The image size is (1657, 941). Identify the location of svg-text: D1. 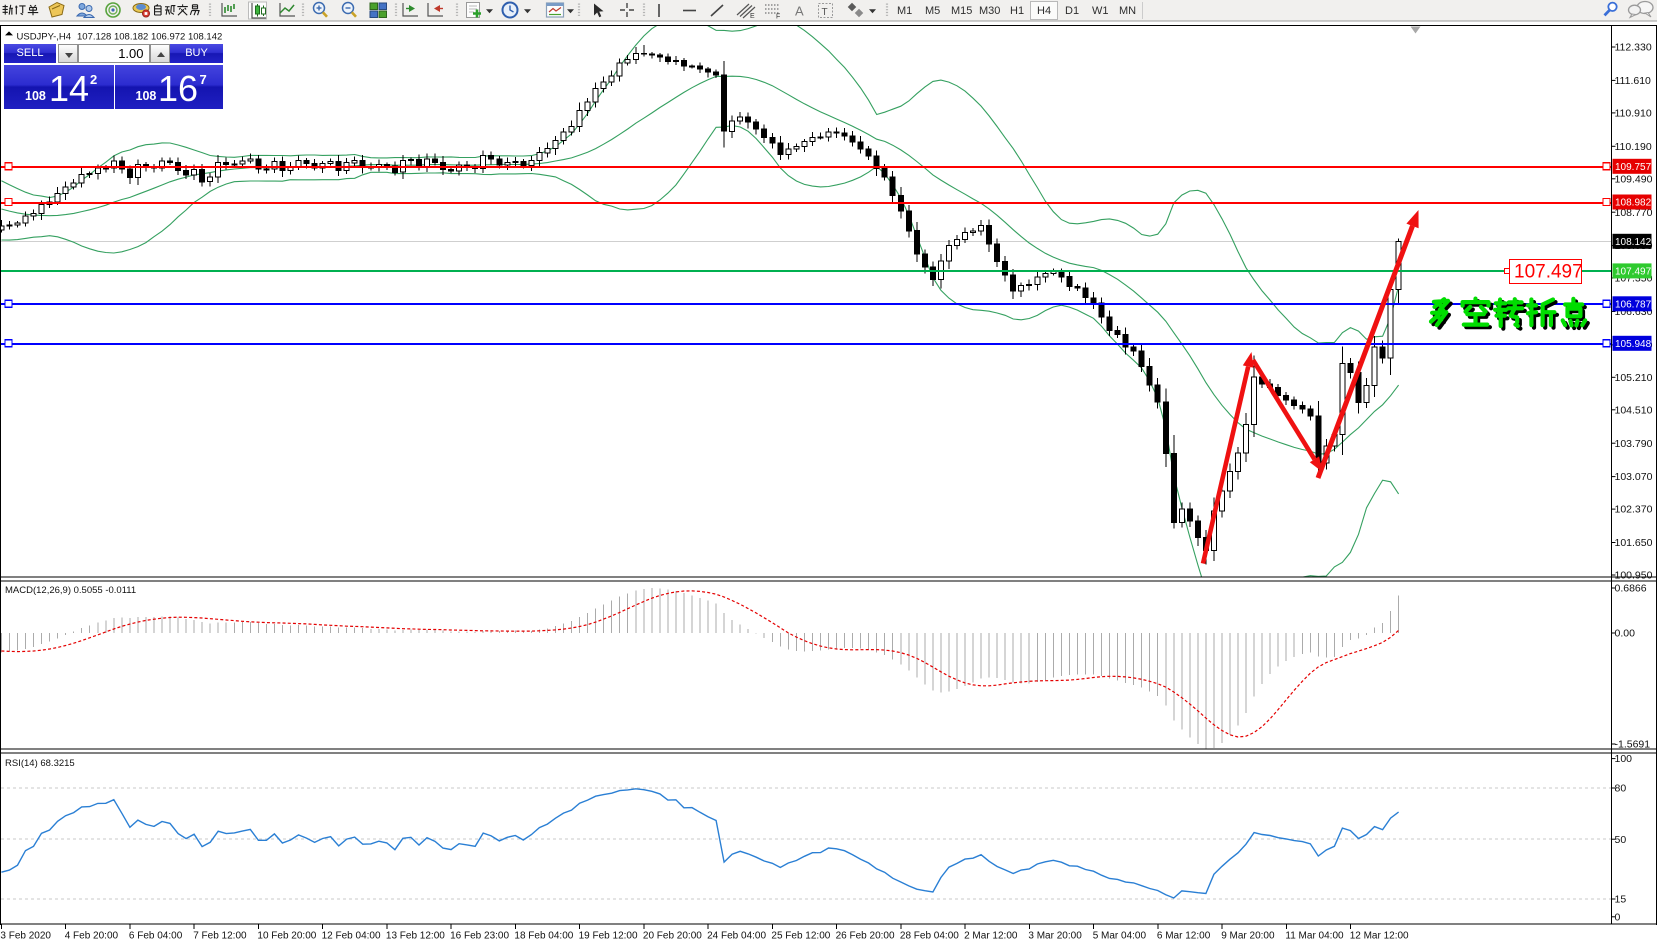
(1072, 11).